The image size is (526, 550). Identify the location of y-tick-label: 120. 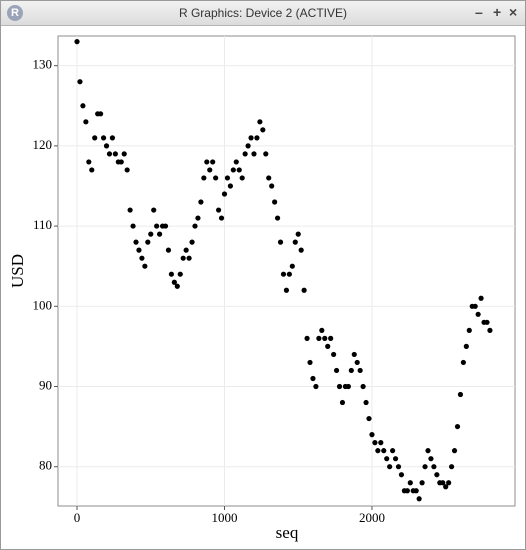
(43, 144).